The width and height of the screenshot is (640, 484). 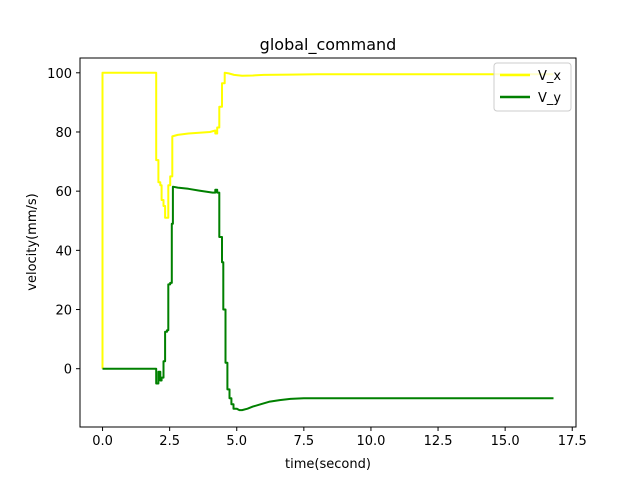 I want to click on y-axis-label: velocity(mm/s), so click(x=32, y=241).